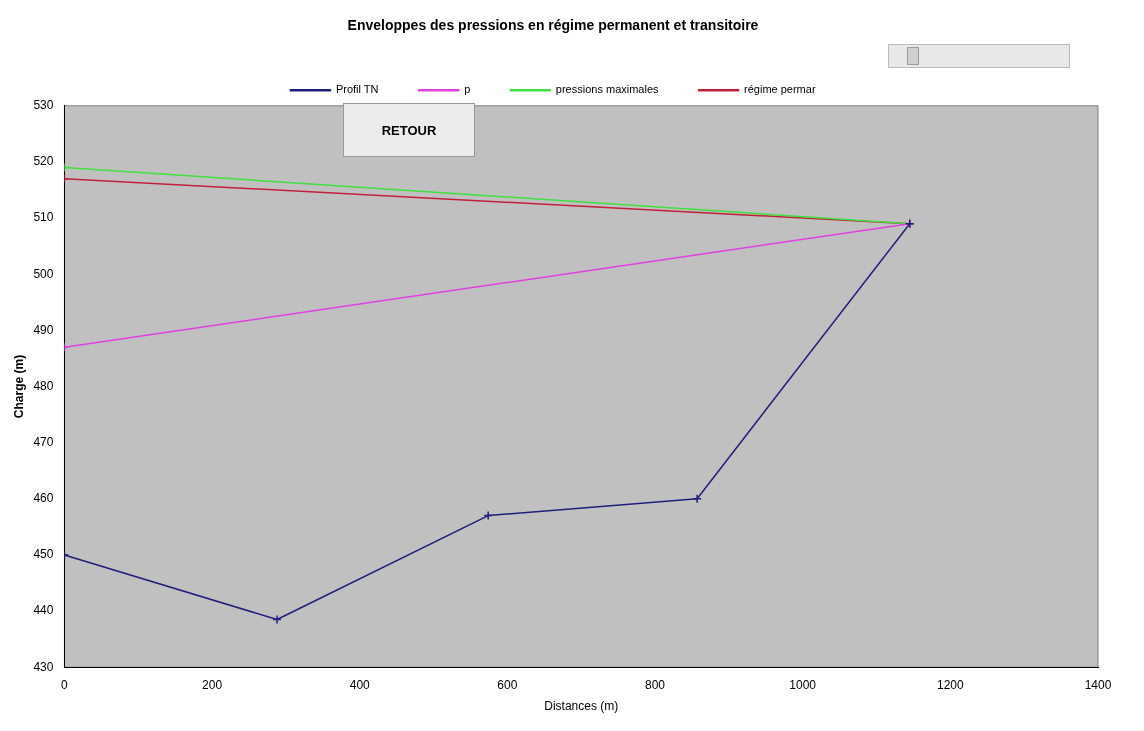 This screenshot has height=731, width=1144. What do you see at coordinates (43, 217) in the screenshot?
I see `y-tick-label: 510` at bounding box center [43, 217].